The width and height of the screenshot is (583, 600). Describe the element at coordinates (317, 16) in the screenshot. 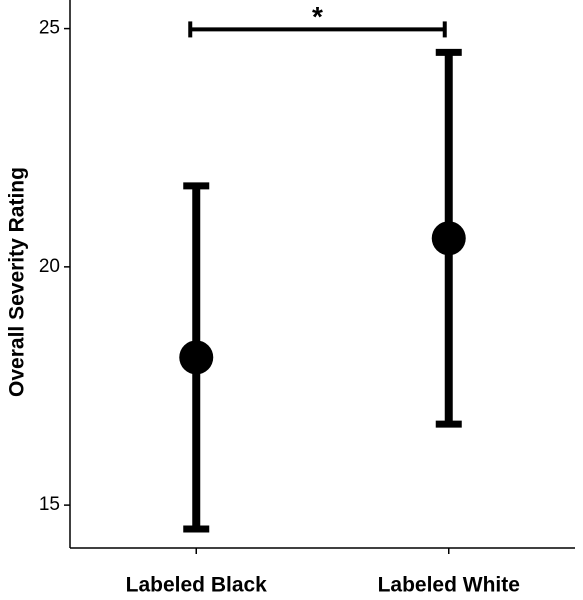

I see `annotation: *` at that location.